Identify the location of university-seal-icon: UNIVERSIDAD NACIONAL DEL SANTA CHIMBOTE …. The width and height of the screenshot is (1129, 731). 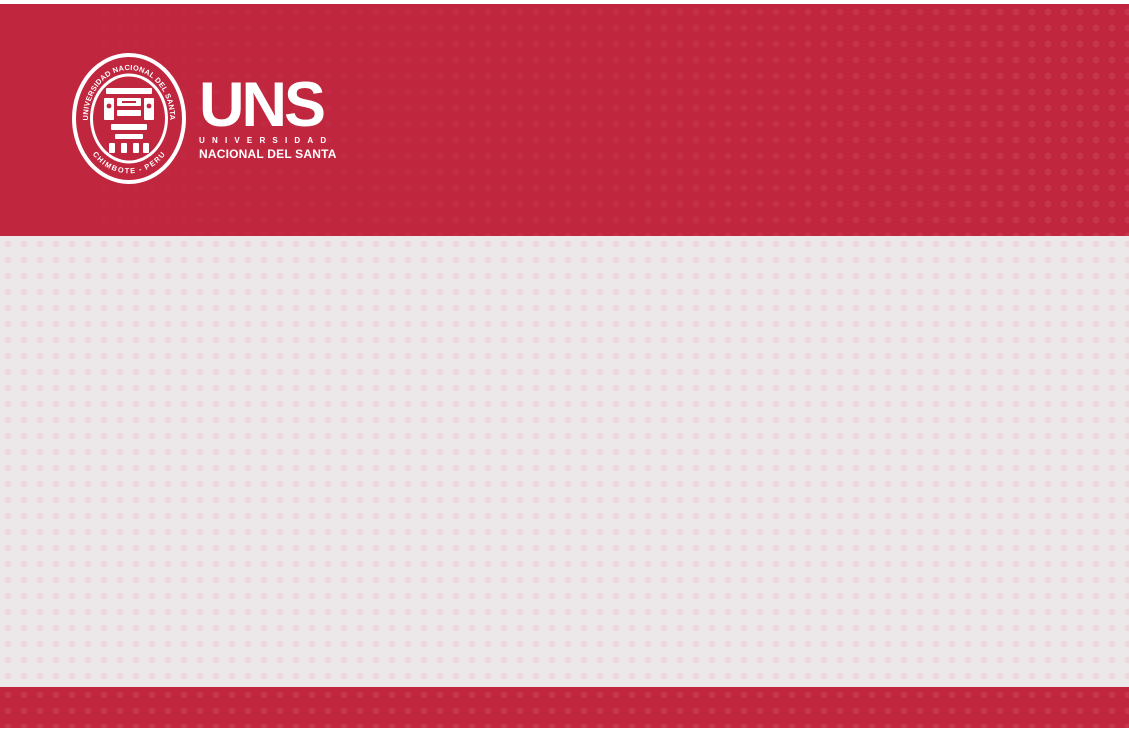
(129, 118).